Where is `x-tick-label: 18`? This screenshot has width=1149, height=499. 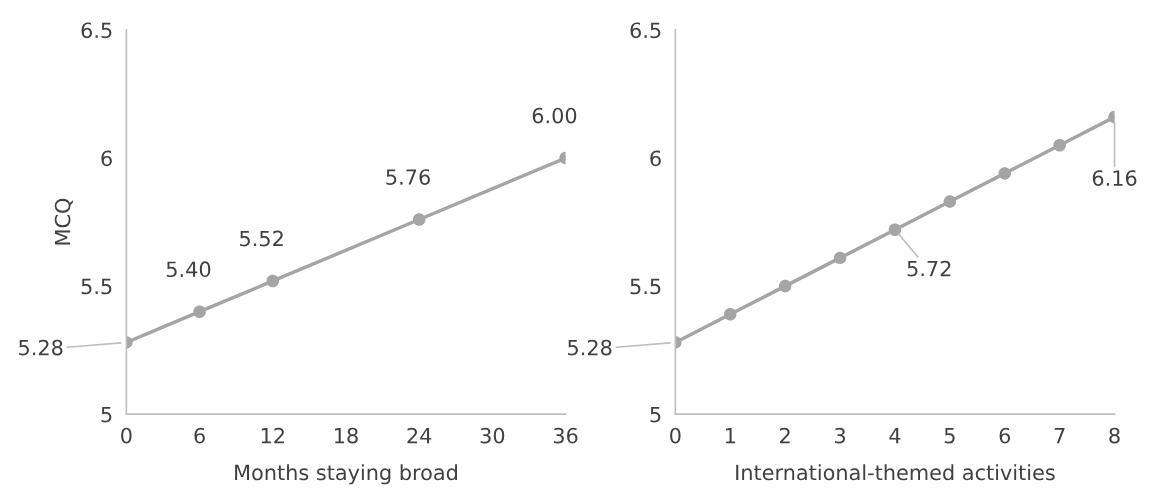 x-tick-label: 18 is located at coordinates (346, 435).